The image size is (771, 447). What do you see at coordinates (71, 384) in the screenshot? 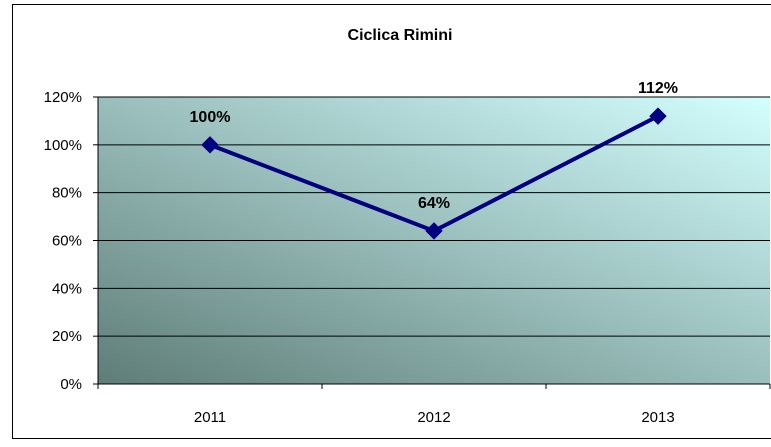
I see `y-tick-label: 0%` at bounding box center [71, 384].